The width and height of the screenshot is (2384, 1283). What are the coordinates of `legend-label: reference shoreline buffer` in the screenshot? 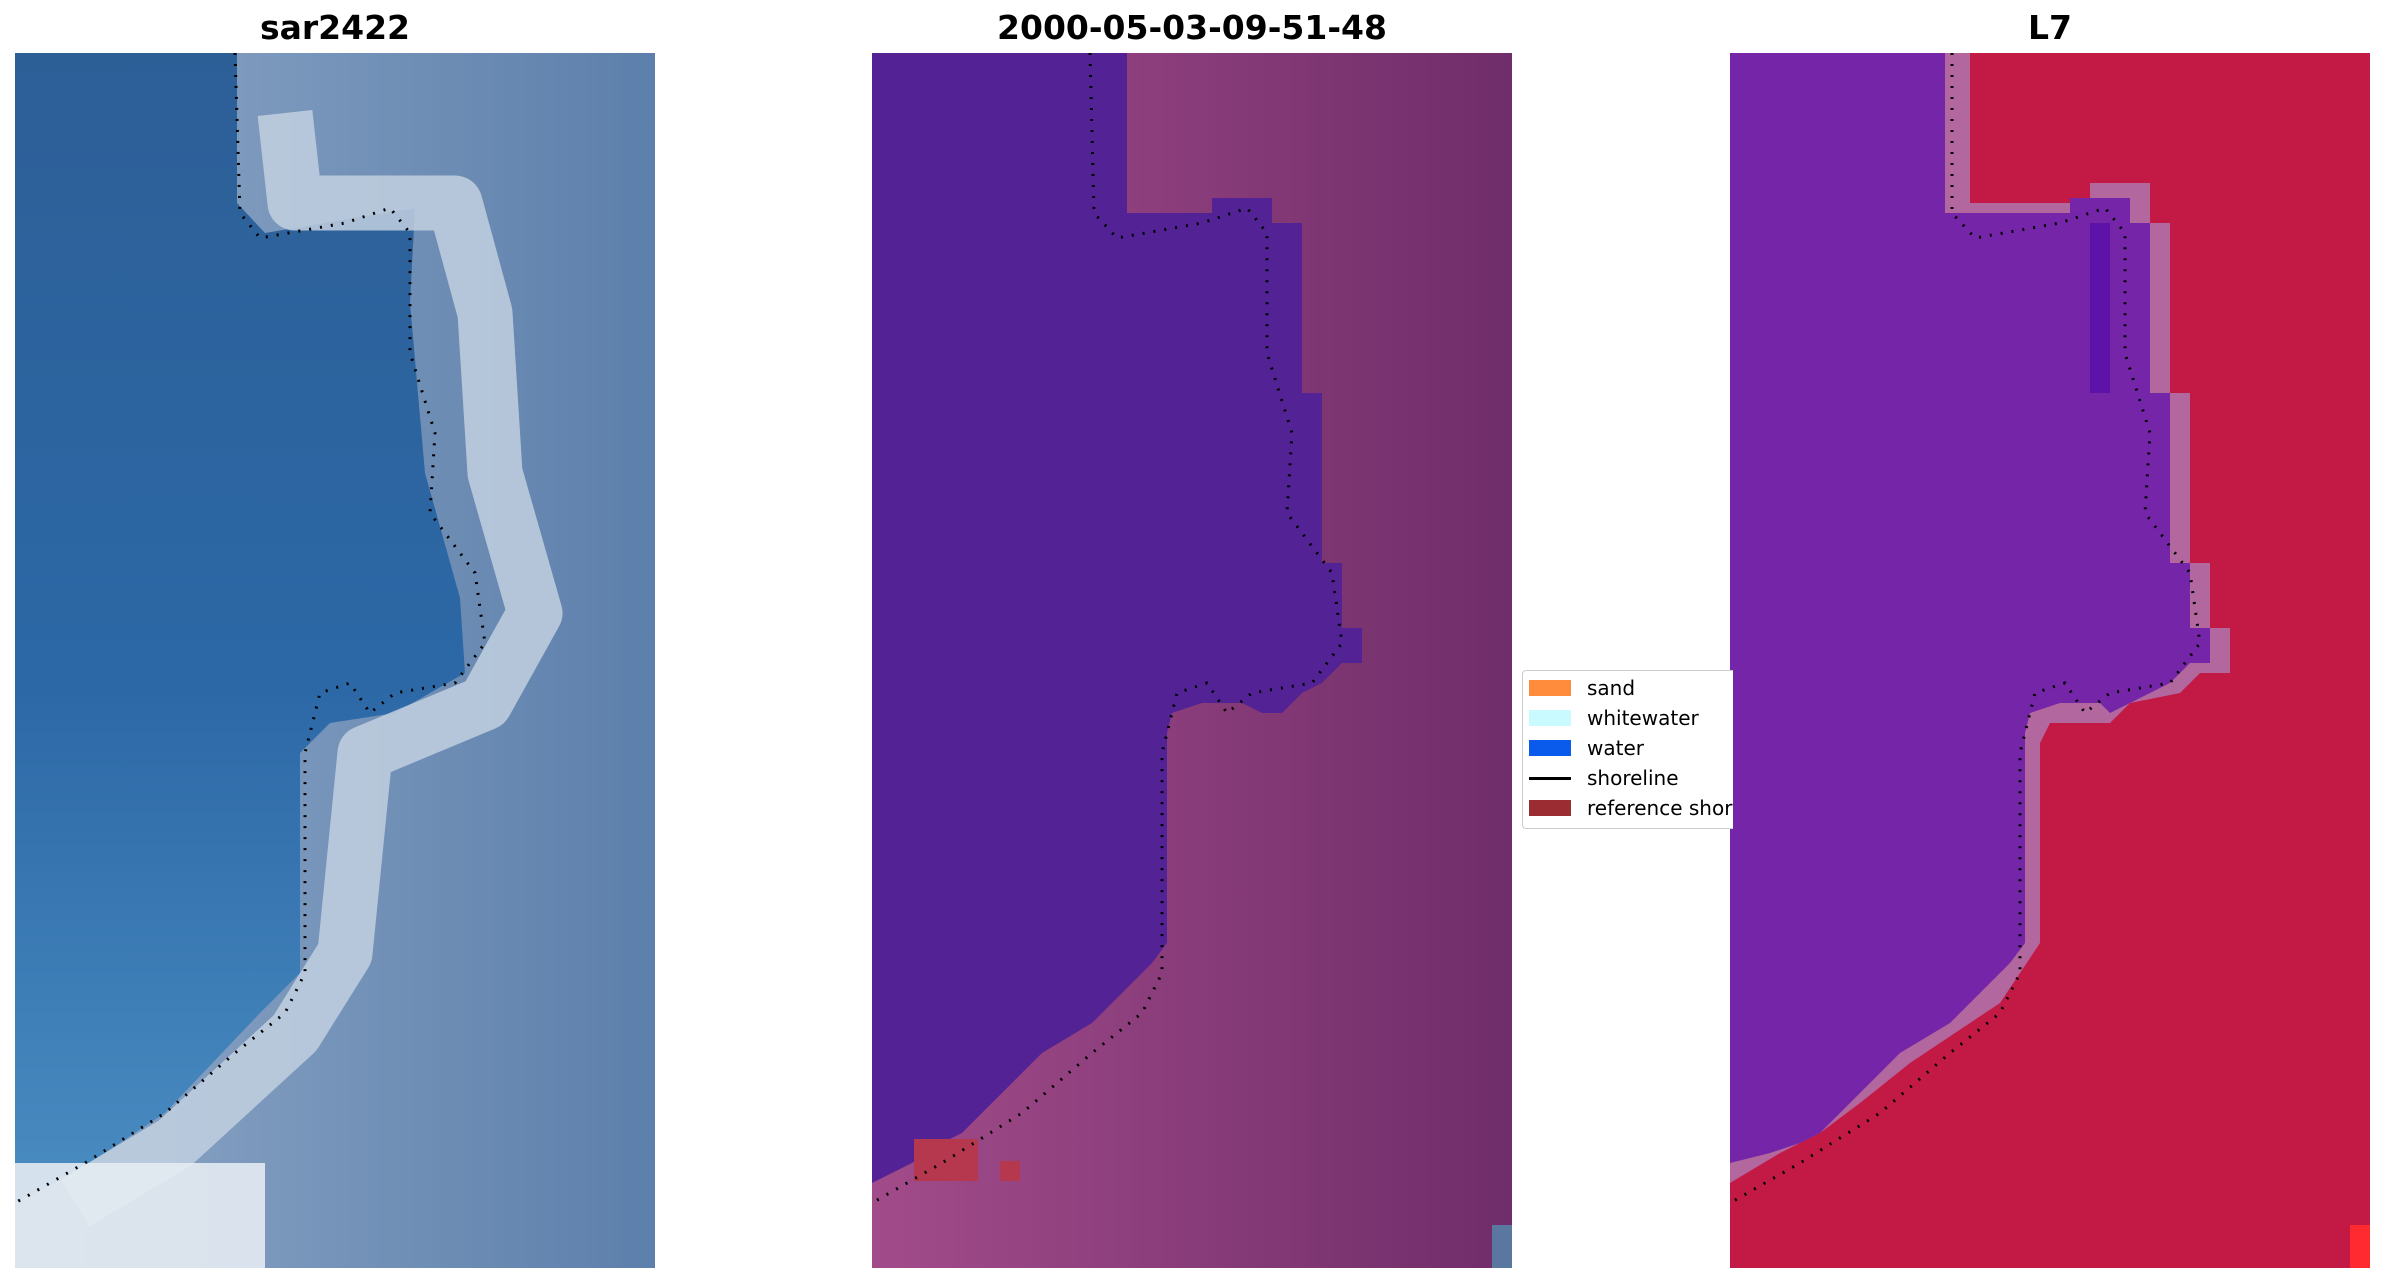 It's located at (1660, 808).